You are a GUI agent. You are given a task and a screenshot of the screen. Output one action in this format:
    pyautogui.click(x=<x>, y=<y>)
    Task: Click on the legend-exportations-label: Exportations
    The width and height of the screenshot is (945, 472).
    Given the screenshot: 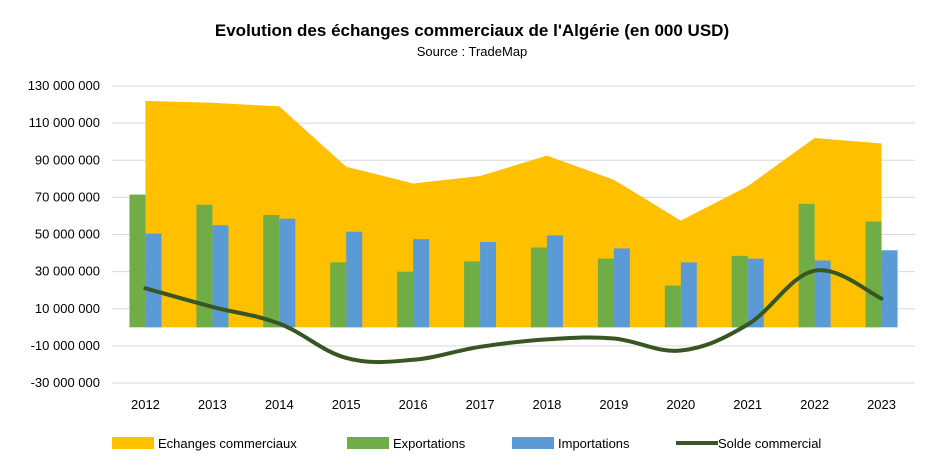 What is the action you would take?
    pyautogui.click(x=429, y=443)
    